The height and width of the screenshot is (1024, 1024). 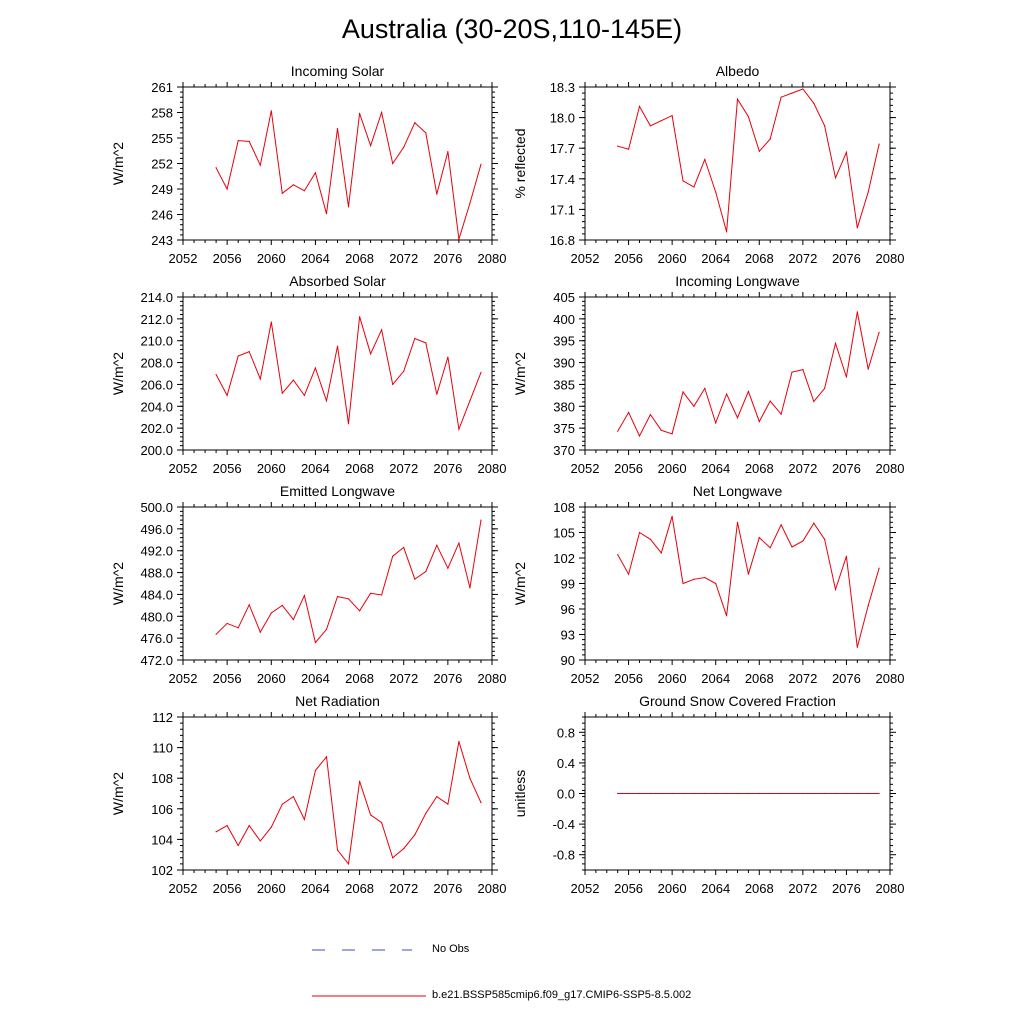 I want to click on y-tick-label: 17.1, so click(x=562, y=209).